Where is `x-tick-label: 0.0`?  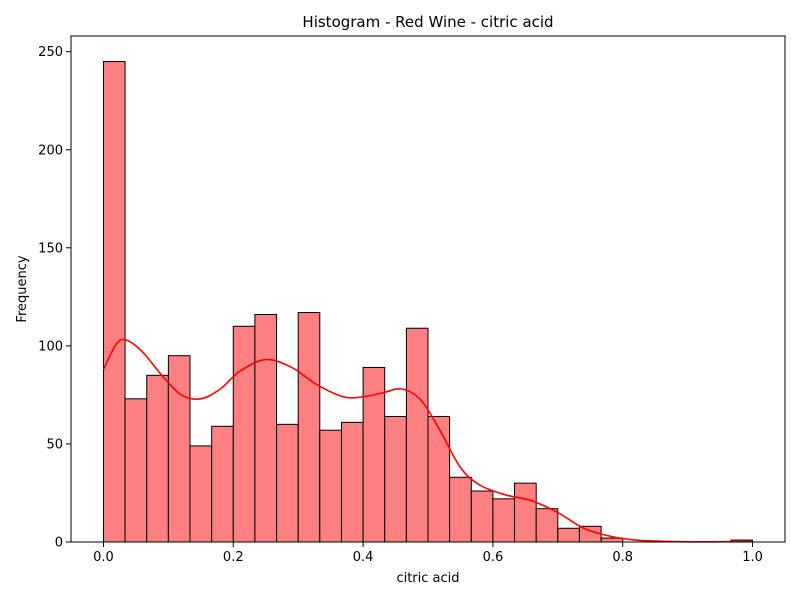
x-tick-label: 0.0 is located at coordinates (103, 557).